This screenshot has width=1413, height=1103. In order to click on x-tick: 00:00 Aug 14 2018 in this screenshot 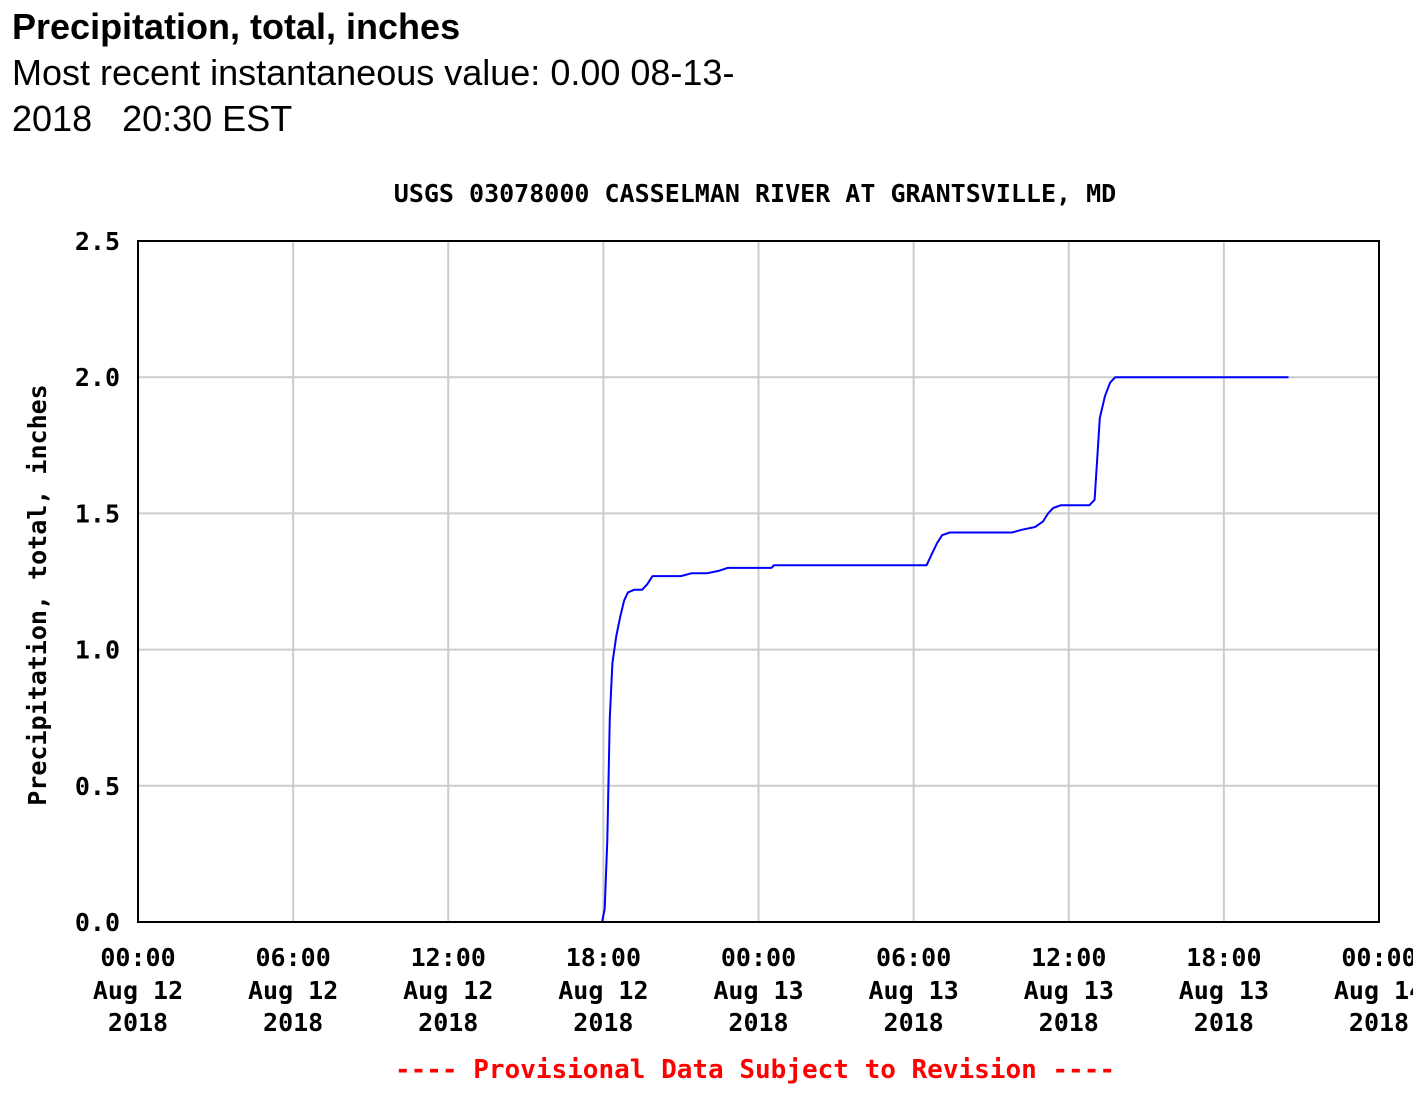, I will do `click(1373, 990)`.